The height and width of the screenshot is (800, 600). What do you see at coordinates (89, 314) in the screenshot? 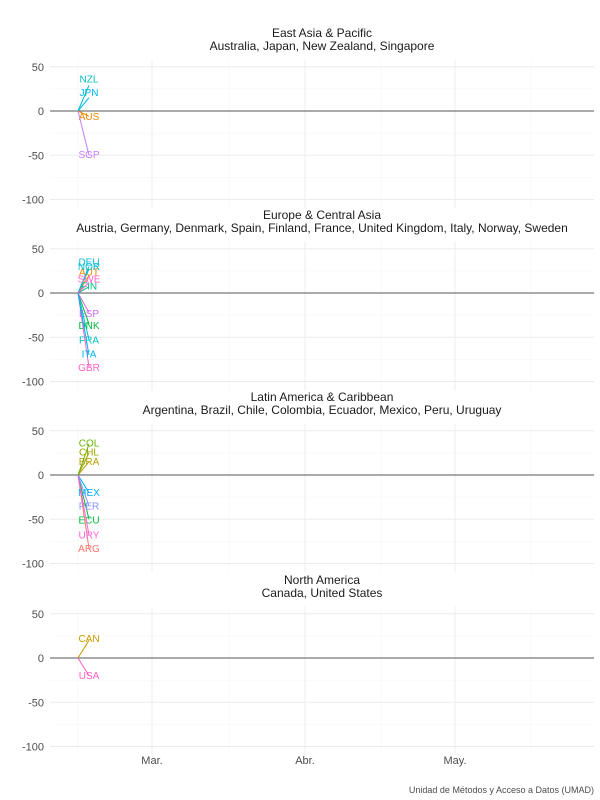
I see `series-label-esp: ESP` at bounding box center [89, 314].